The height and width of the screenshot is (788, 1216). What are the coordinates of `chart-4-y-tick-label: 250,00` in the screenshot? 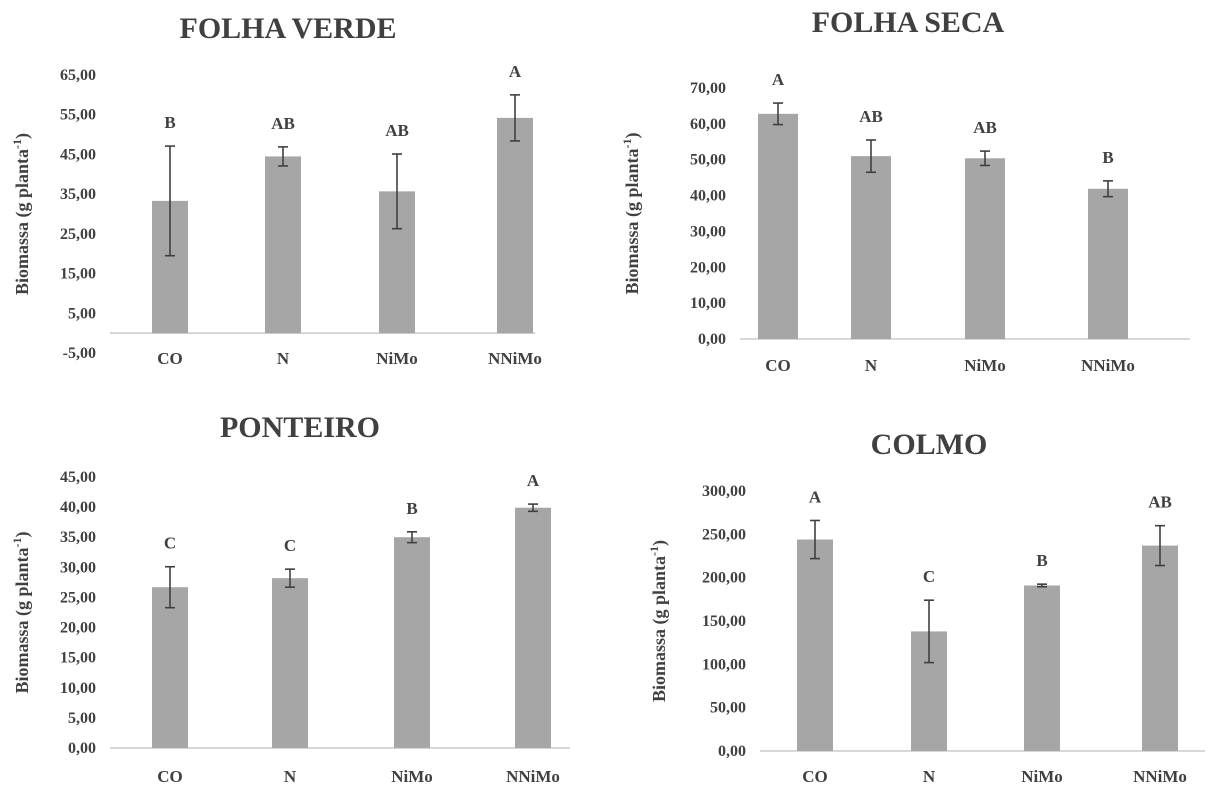 It's located at (724, 534).